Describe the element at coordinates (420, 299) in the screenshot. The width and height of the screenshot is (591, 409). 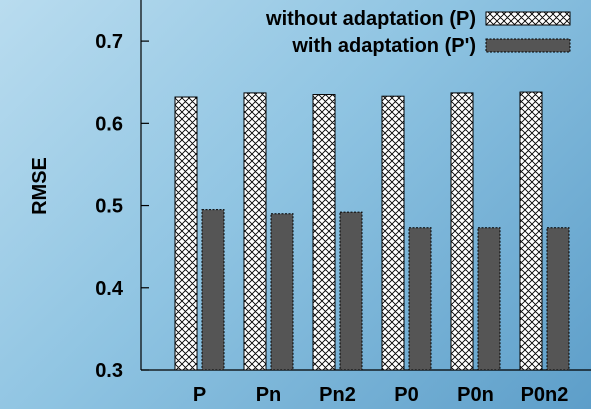
I see `bar-with-adaptation-p0` at that location.